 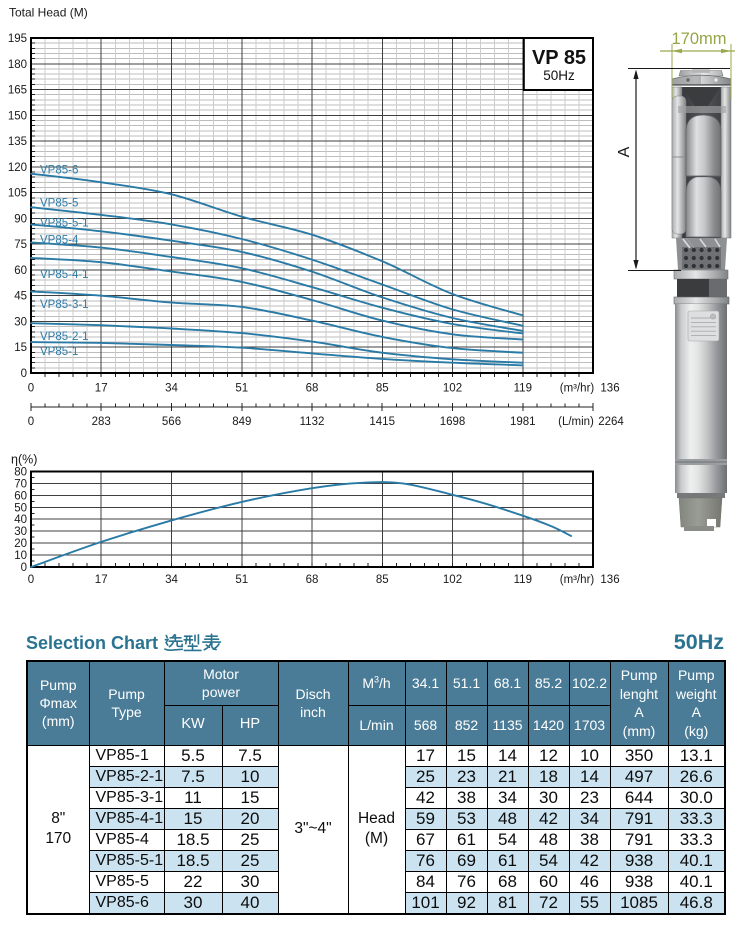 I want to click on svg-text: VP85-5-1, so click(x=64, y=224).